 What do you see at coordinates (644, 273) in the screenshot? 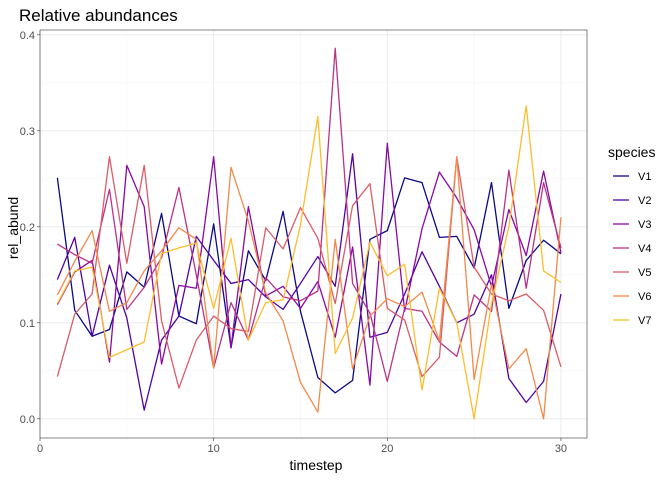
I see `legend-label-v5: V5` at bounding box center [644, 273].